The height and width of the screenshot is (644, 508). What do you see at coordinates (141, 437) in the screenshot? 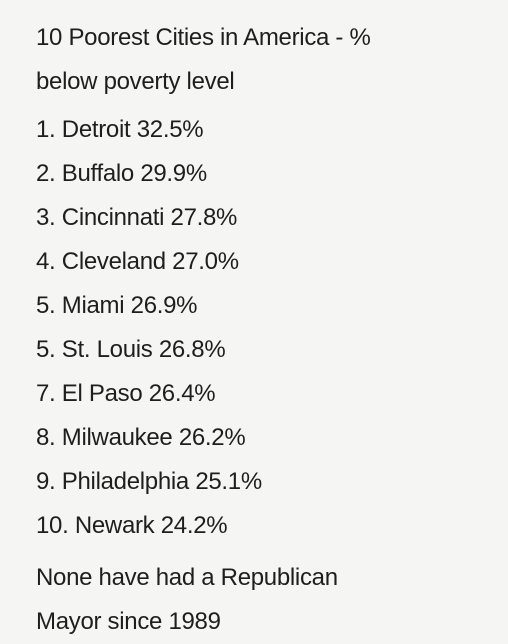
I see `list-item: 8. Milwaukee 26.2%` at bounding box center [141, 437].